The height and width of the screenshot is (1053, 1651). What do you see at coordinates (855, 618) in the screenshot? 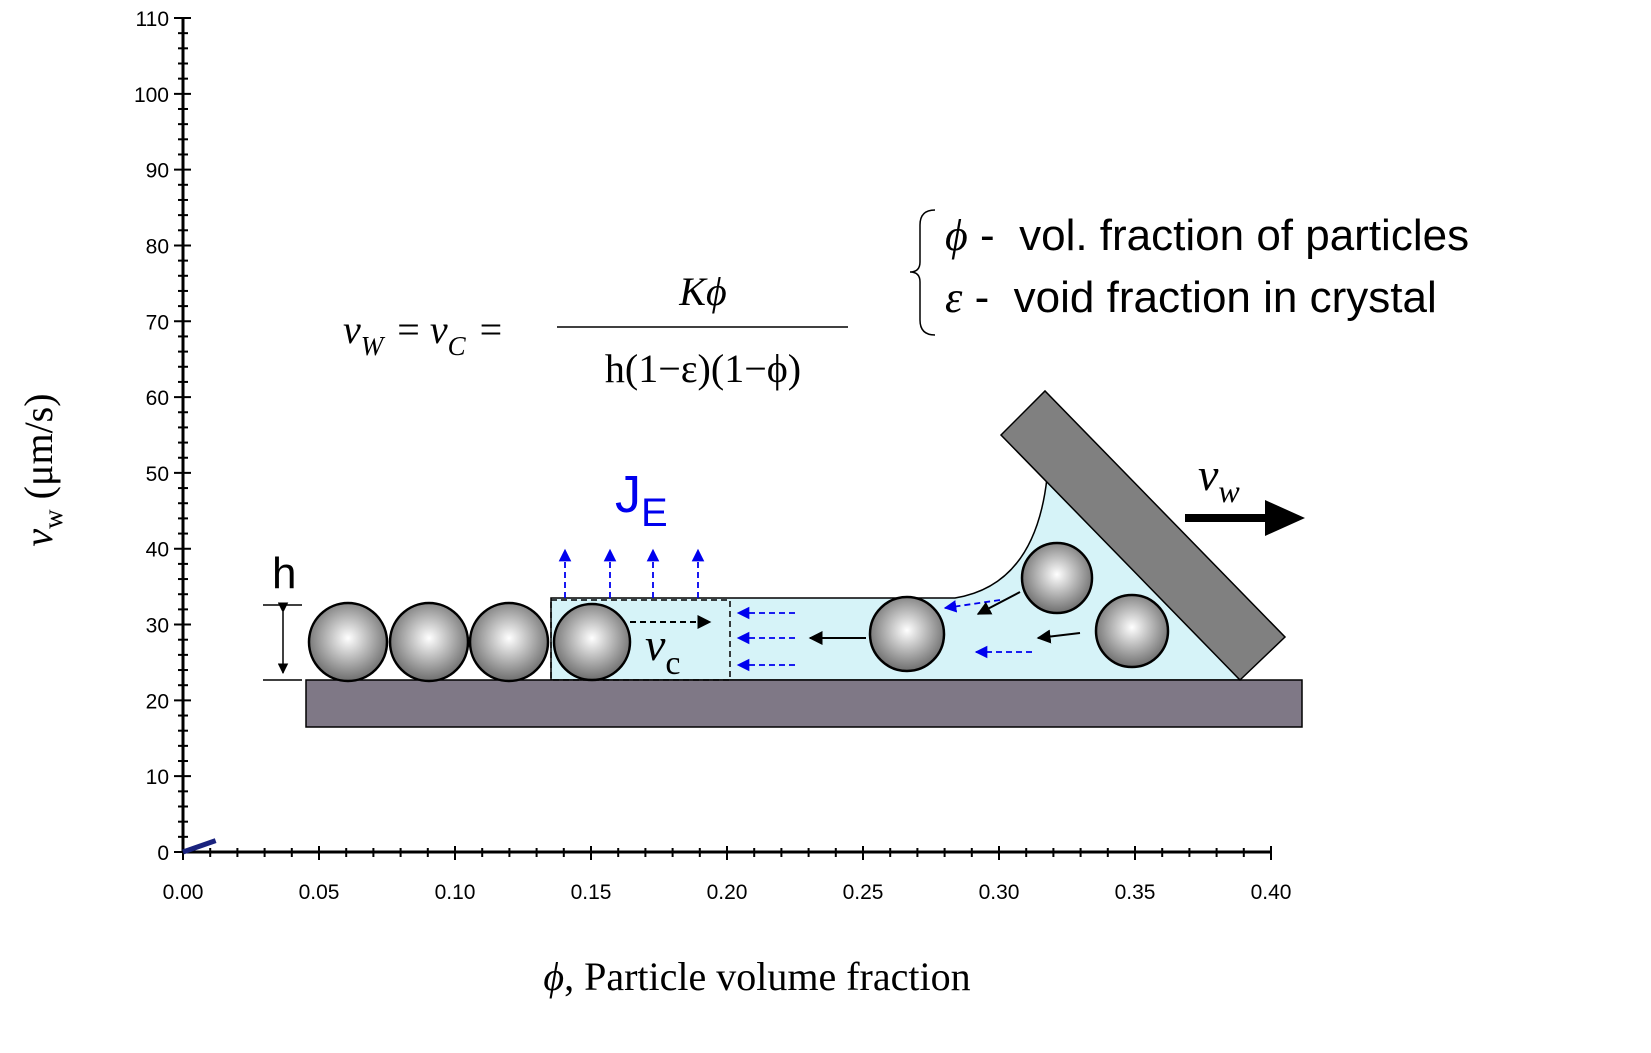
I see `flow-arrows` at bounding box center [855, 618].